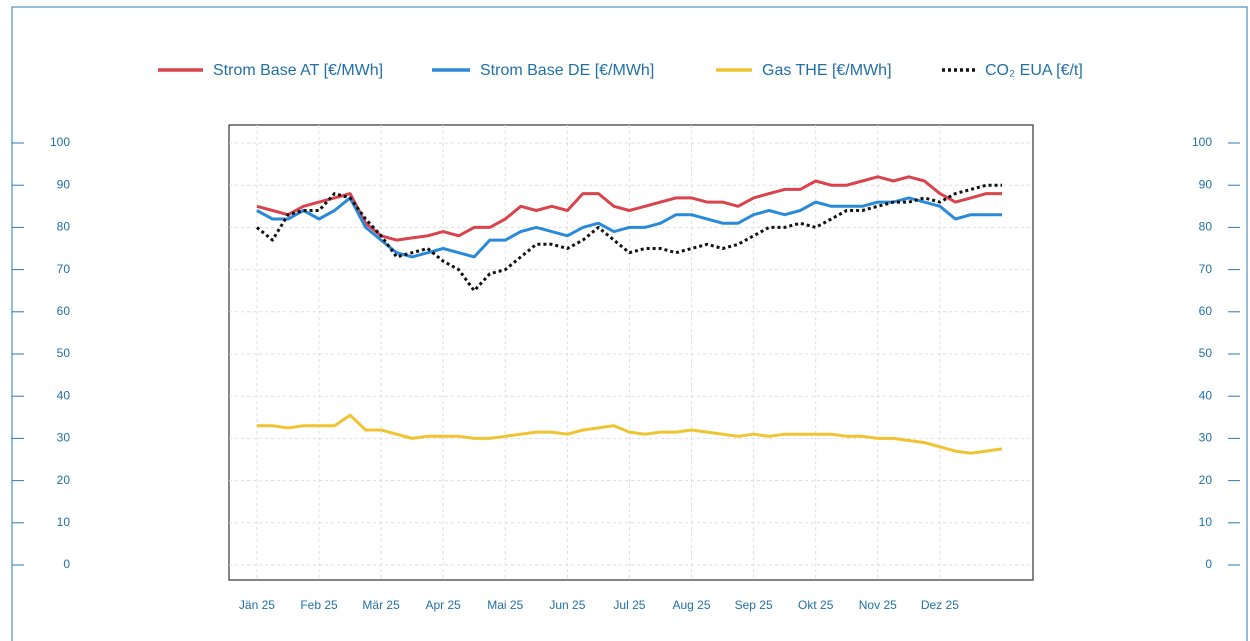 This screenshot has width=1250, height=641. Describe the element at coordinates (257, 605) in the screenshot. I see `x-tick-label: Jän 25` at that location.